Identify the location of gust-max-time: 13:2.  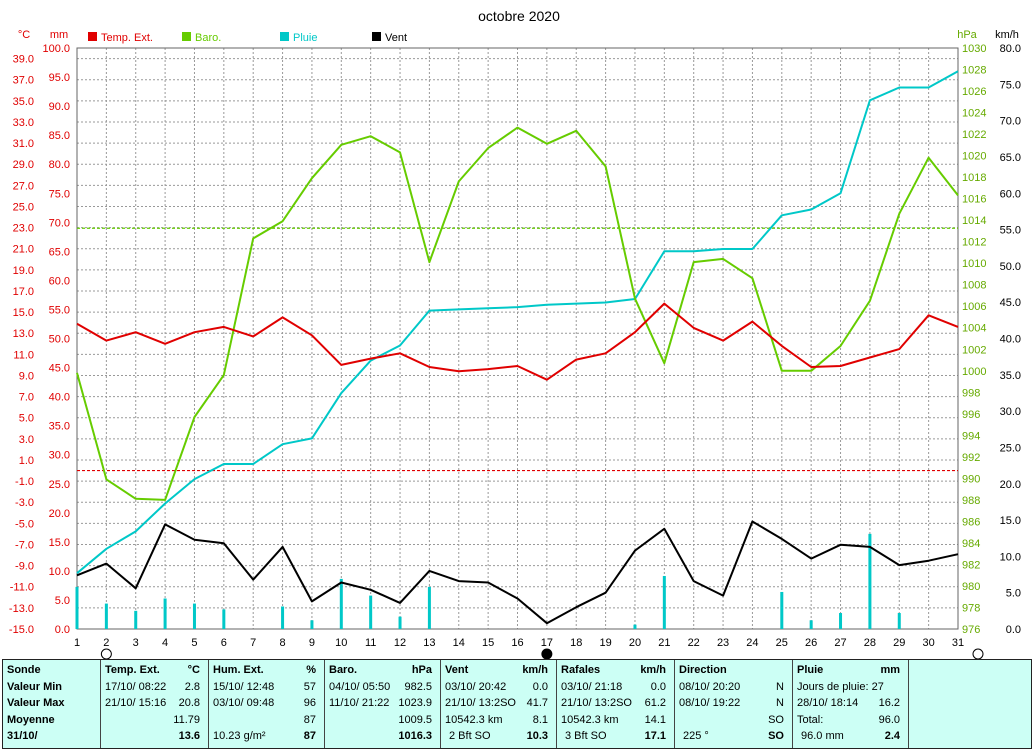
(605, 703).